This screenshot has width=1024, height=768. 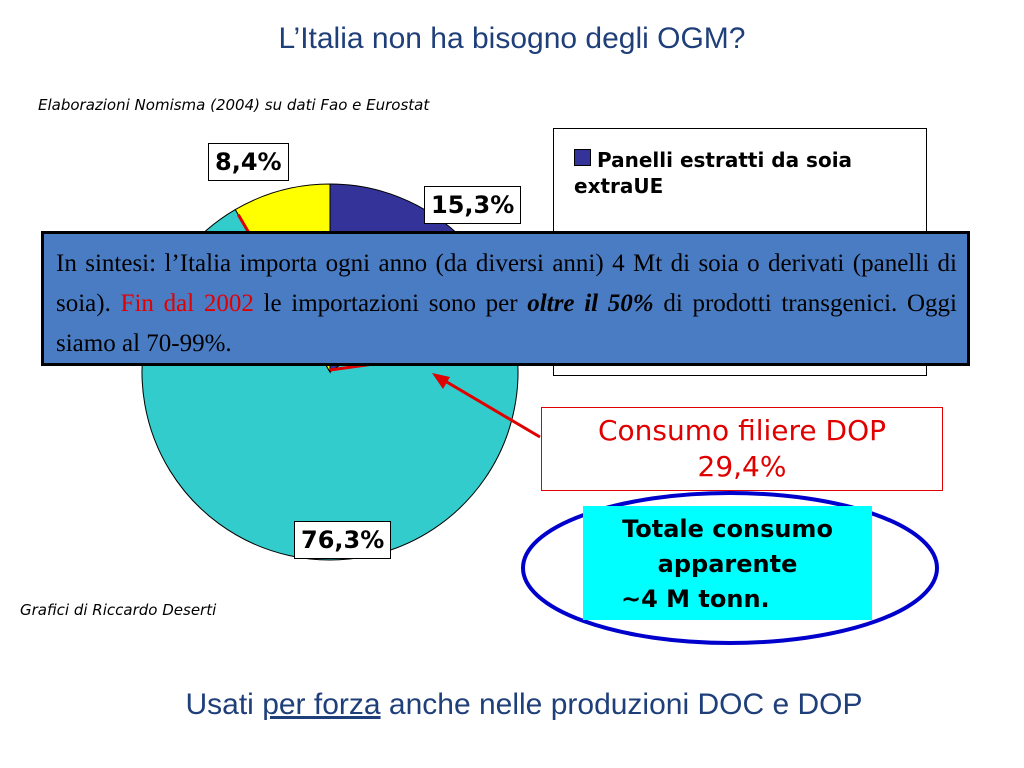 I want to click on legend-swatch, so click(x=582, y=157).